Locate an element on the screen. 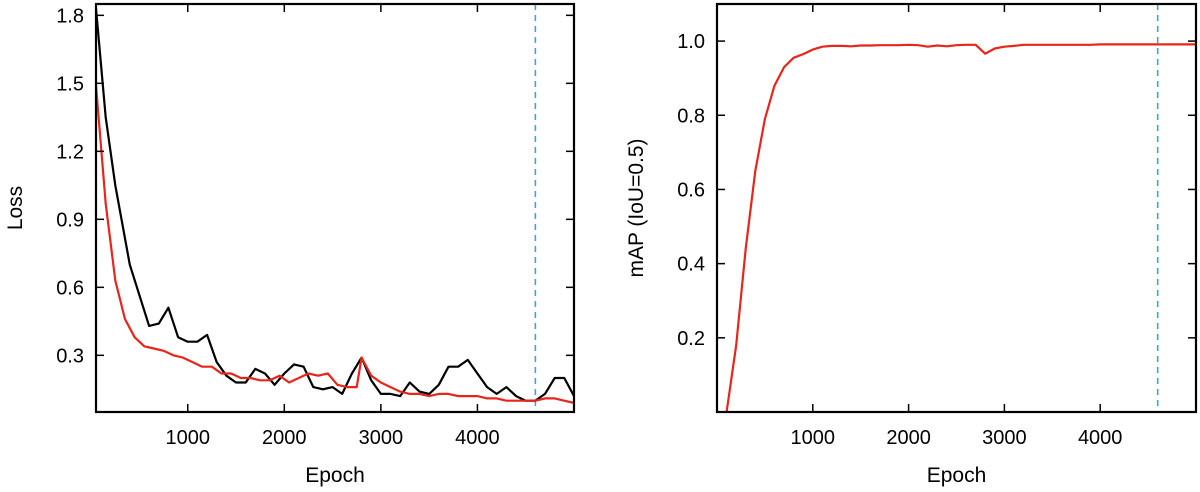 The height and width of the screenshot is (492, 1200). map-xtick-label: 3000 is located at coordinates (1004, 438).